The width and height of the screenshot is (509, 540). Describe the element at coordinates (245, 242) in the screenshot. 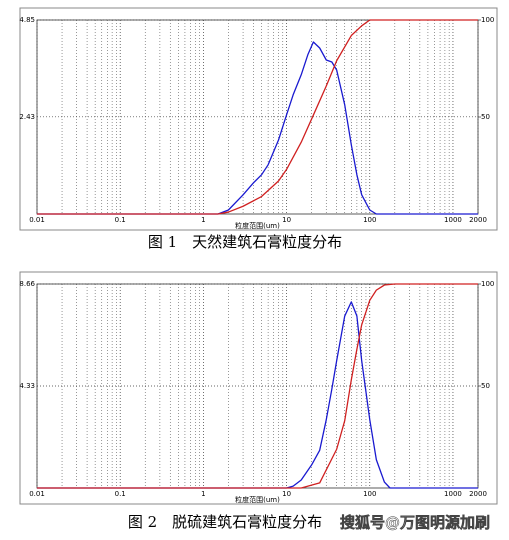

I see `figure-caption: 图 1 天然建筑石膏粒度分布` at that location.